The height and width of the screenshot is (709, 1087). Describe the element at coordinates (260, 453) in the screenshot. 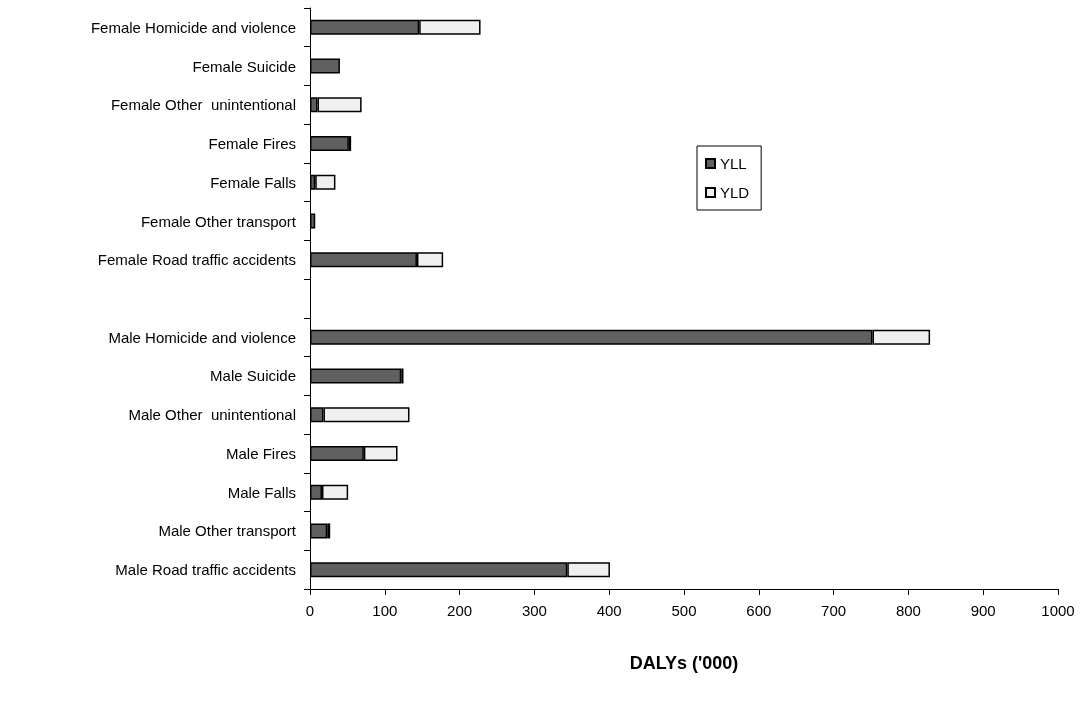

I see `y-tick-label: Male Fires` at that location.